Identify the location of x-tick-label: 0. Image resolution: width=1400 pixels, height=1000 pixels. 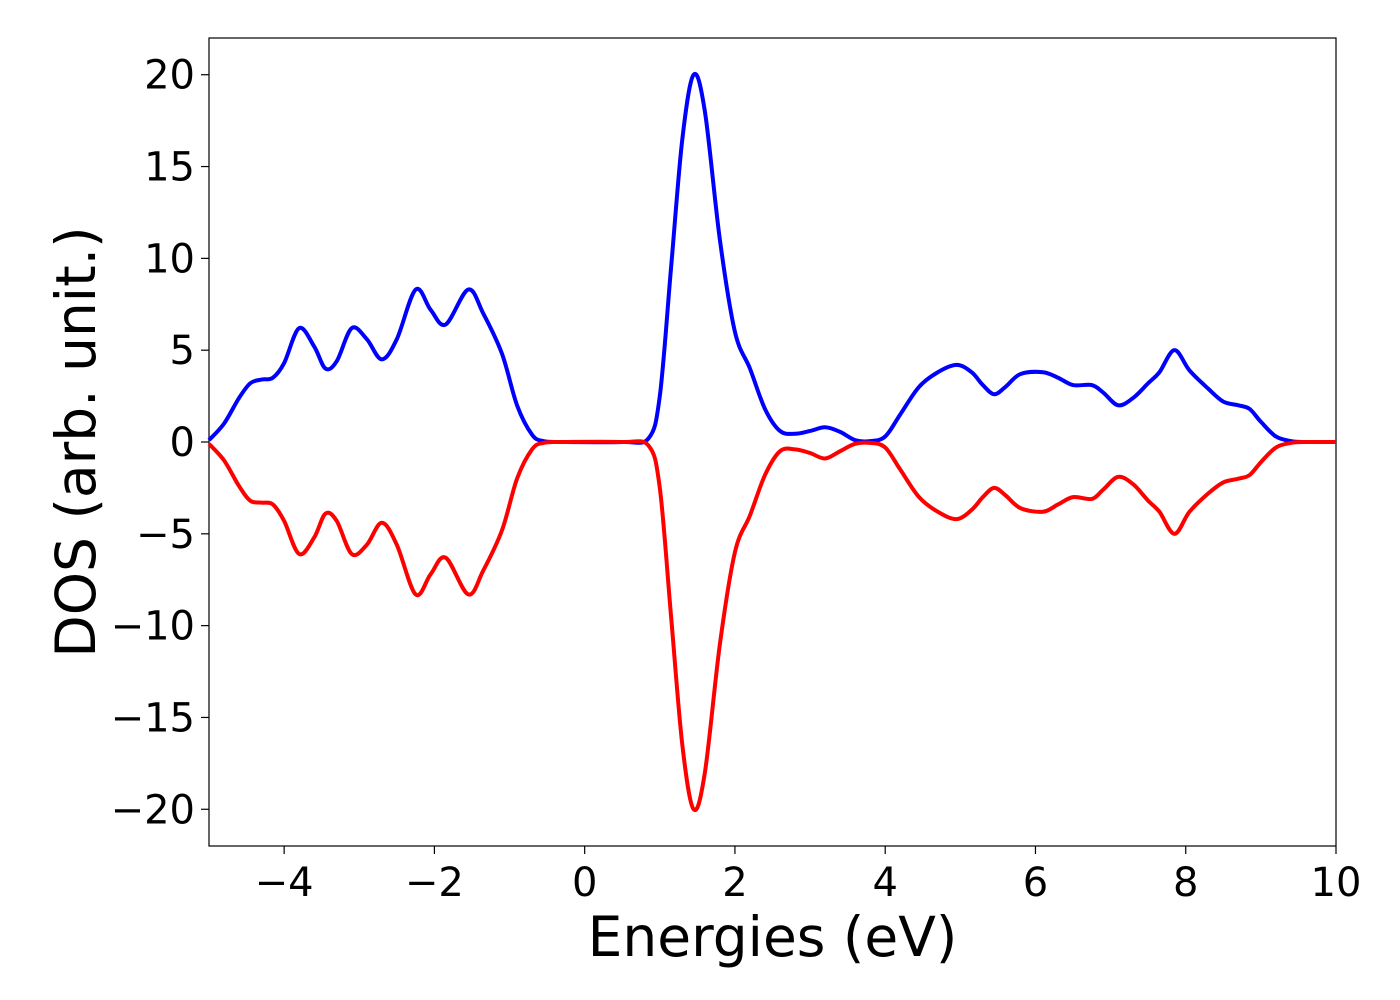
(584, 883).